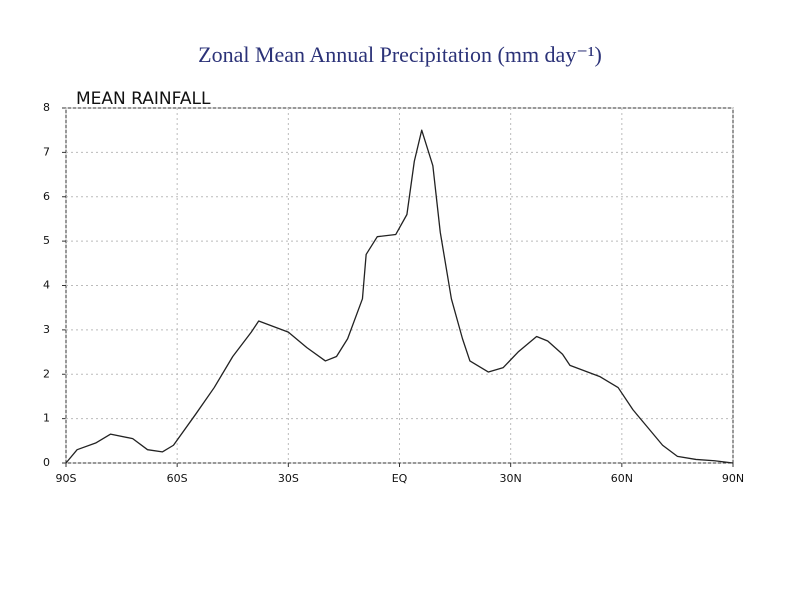 The height and width of the screenshot is (595, 794). Describe the element at coordinates (46, 462) in the screenshot. I see `y-tick-label: 0` at that location.